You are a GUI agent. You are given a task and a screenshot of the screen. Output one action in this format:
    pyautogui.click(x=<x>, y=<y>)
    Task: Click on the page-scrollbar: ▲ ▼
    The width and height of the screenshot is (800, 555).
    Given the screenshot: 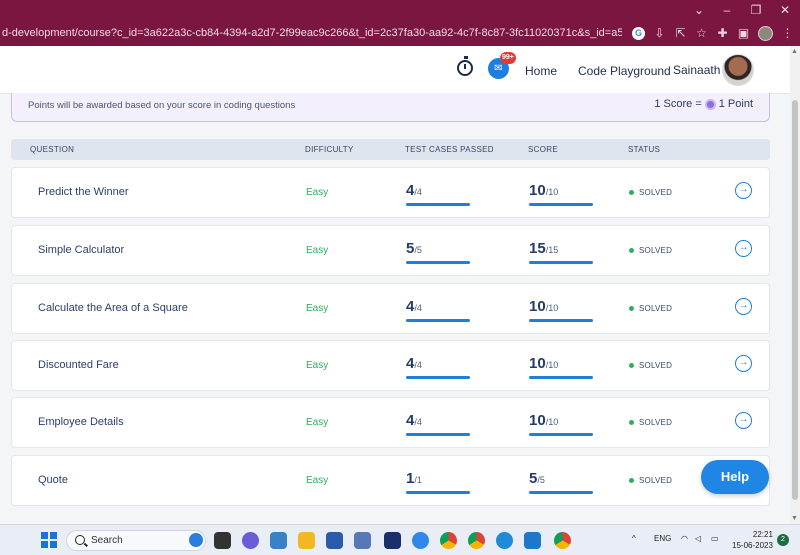 What is the action you would take?
    pyautogui.click(x=795, y=285)
    